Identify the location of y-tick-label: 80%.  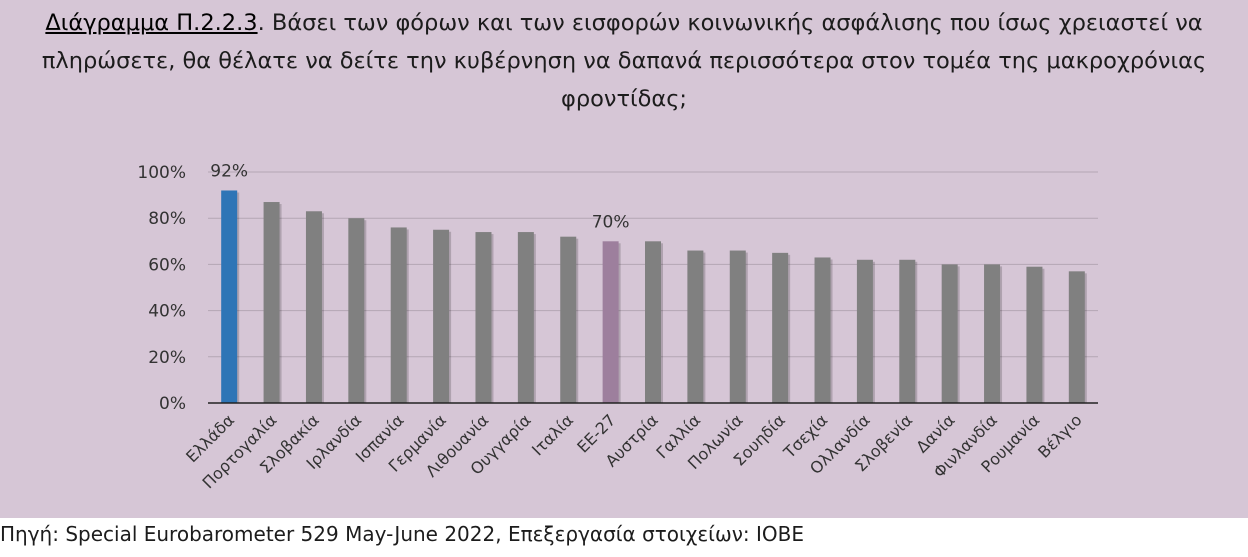
(167, 219).